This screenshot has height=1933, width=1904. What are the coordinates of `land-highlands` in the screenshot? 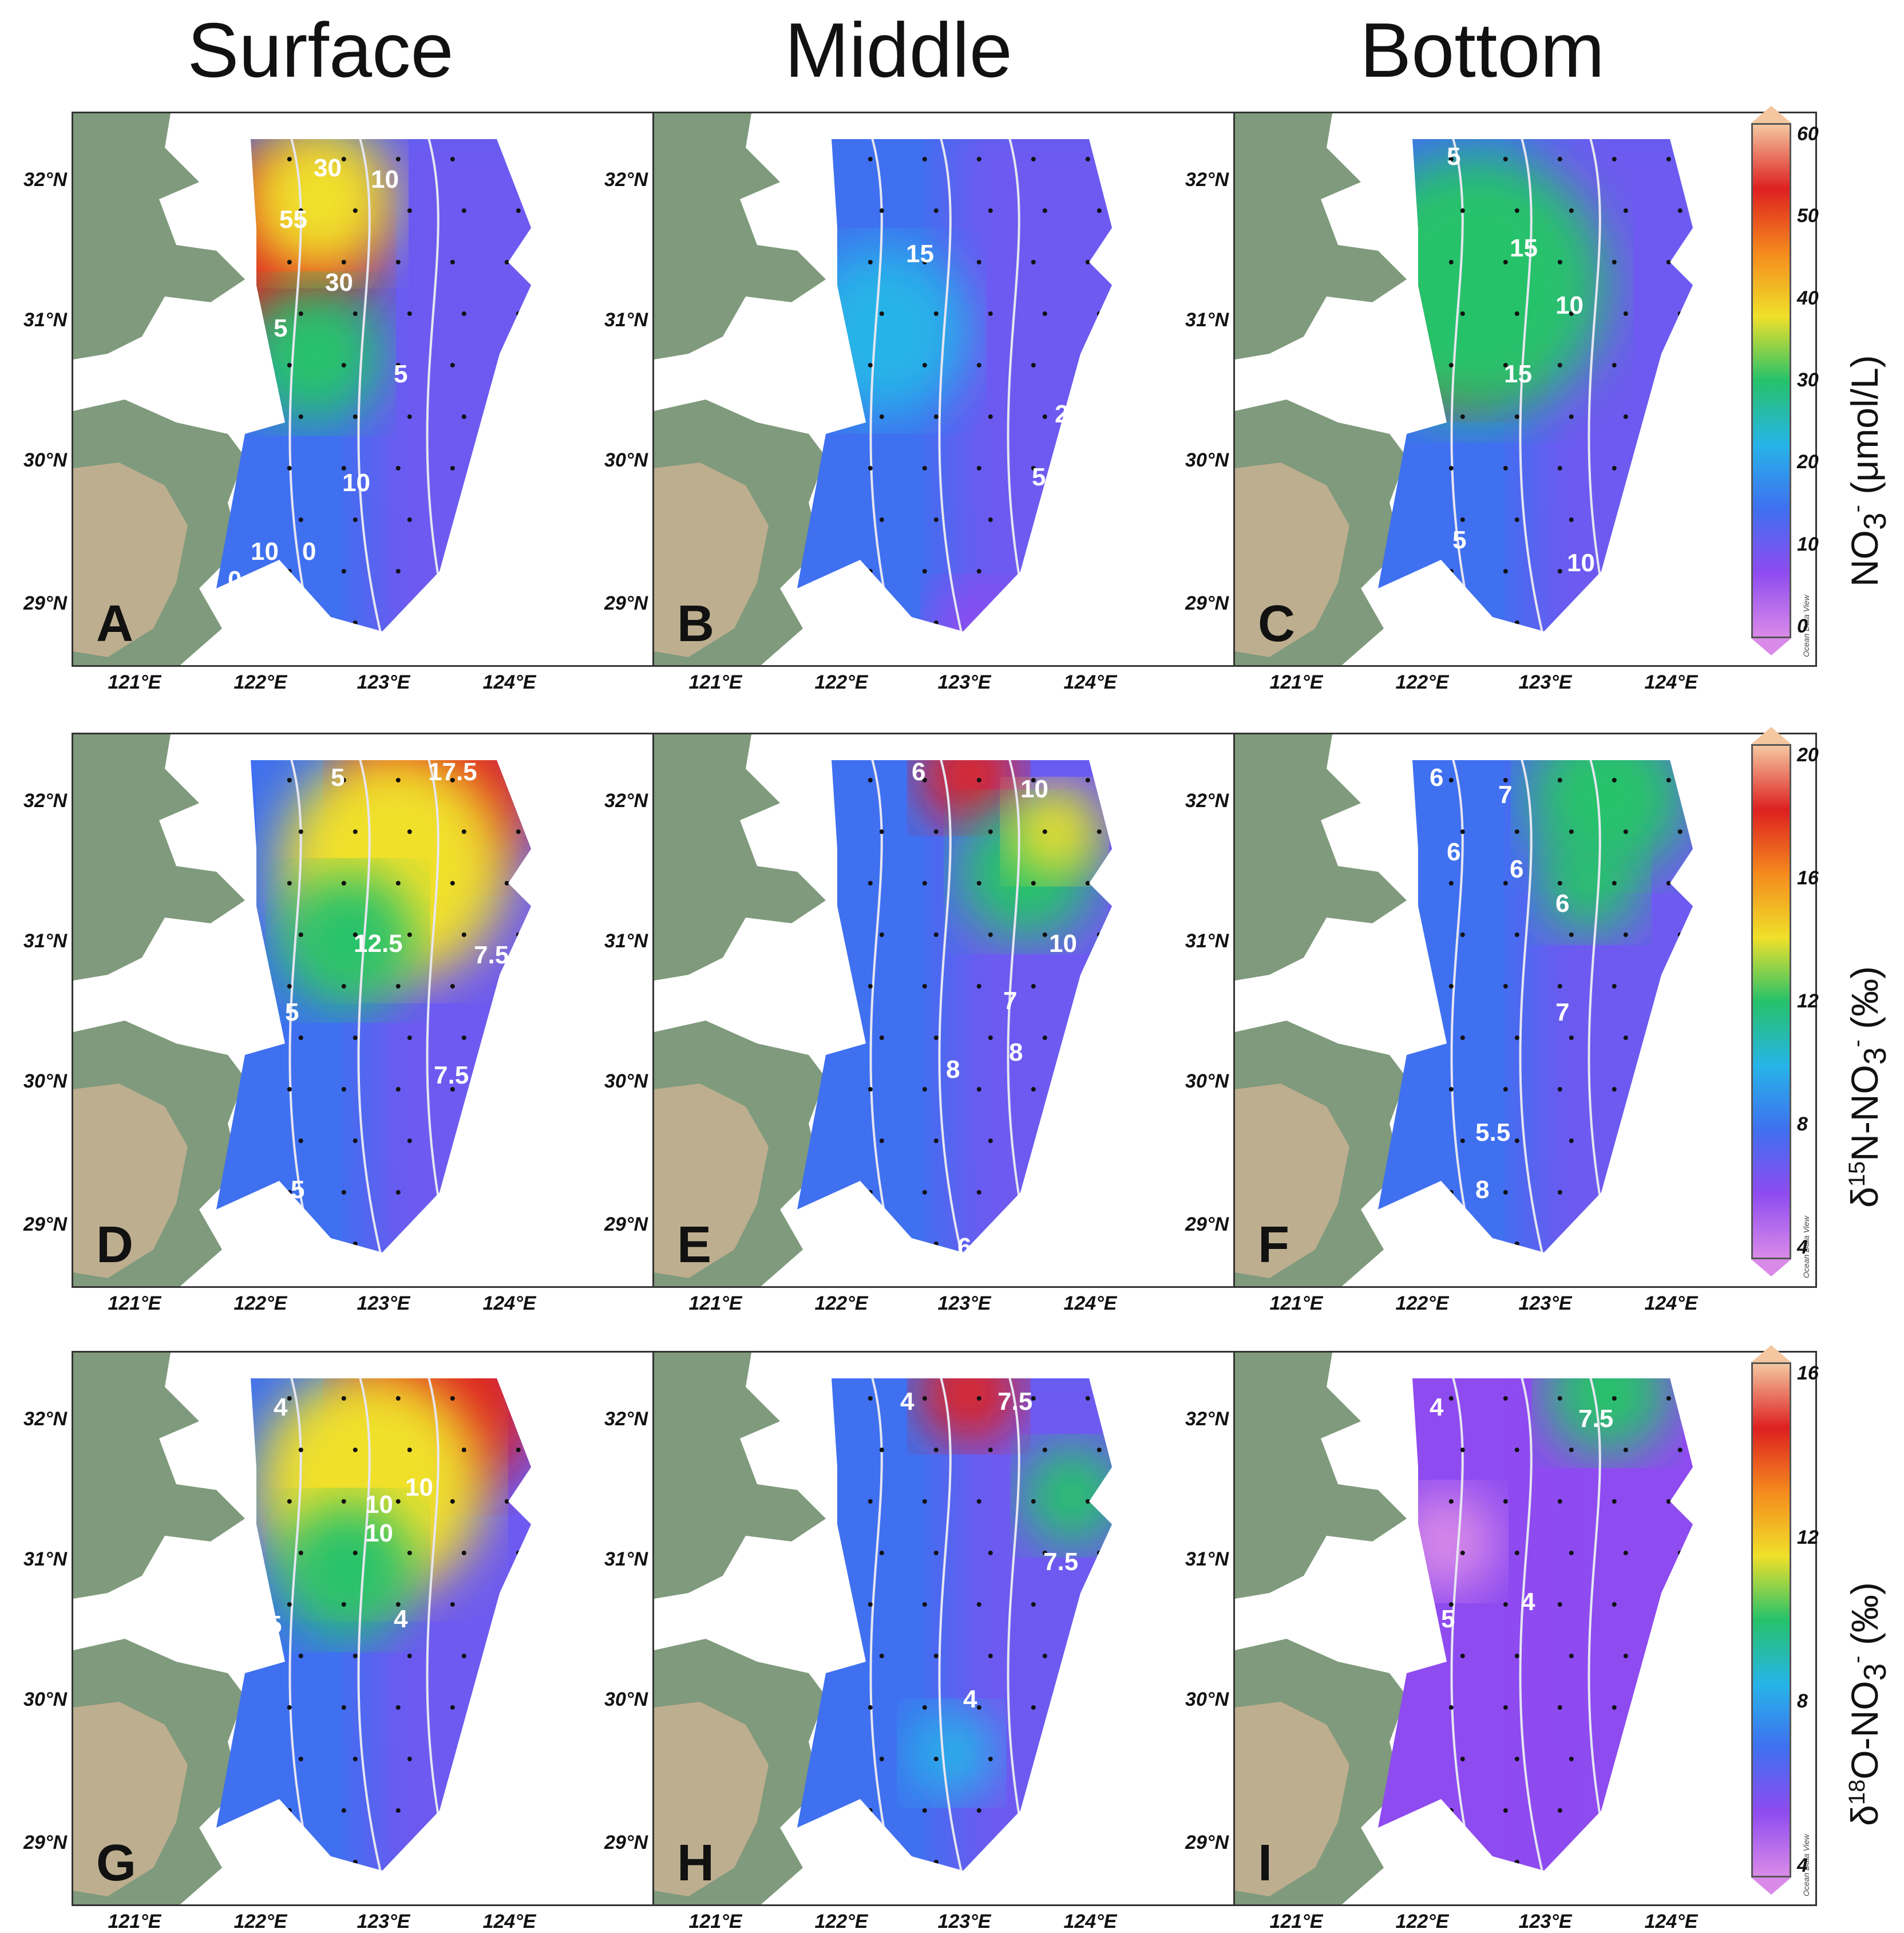 It's located at (130, 1799).